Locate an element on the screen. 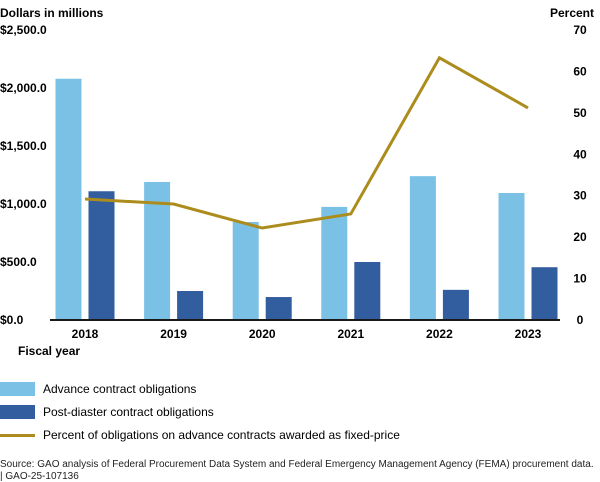 The width and height of the screenshot is (600, 482). y-tick-label: $2,500.0 is located at coordinates (23, 30).